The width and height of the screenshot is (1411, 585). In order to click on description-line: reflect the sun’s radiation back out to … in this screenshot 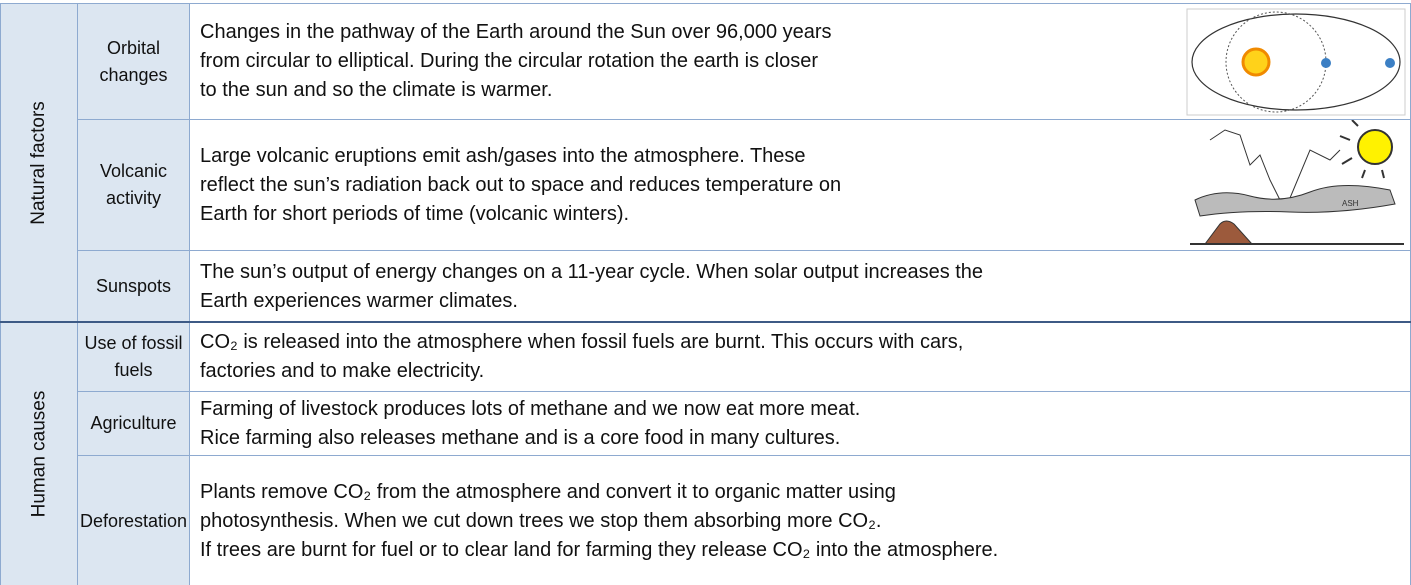, I will do `click(521, 184)`.